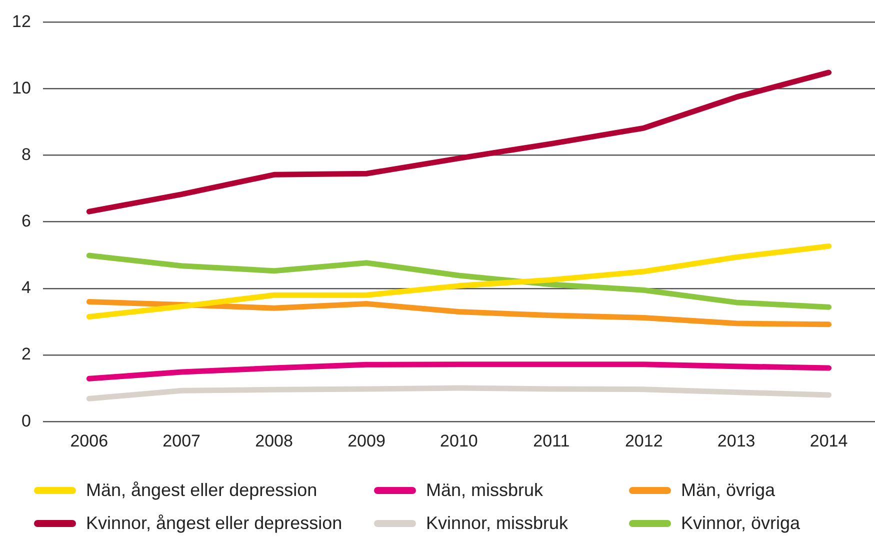  I want to click on legend-label: Kvinnor, missbruk, so click(497, 523).